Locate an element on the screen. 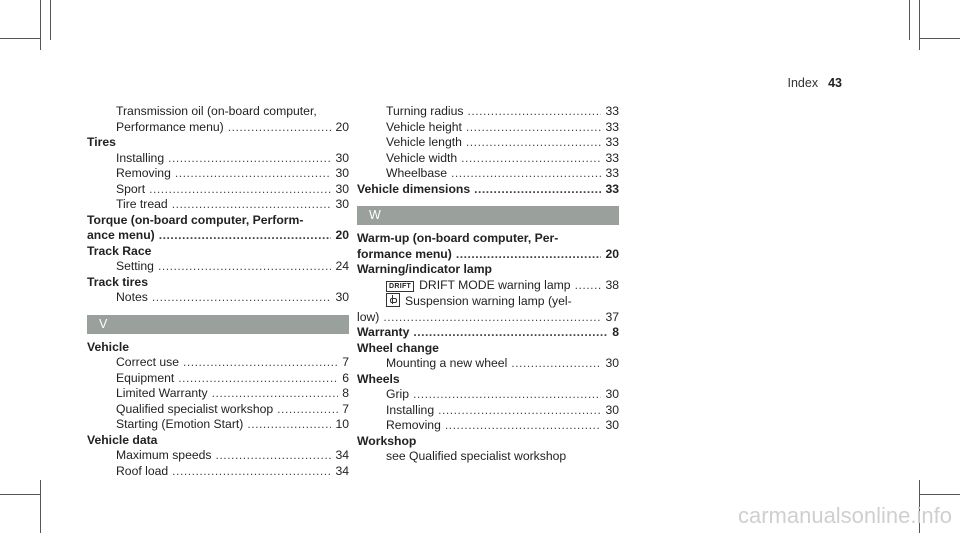 This screenshot has width=960, height=533. entry-label: see Qualified specialist workshop is located at coordinates (476, 456).